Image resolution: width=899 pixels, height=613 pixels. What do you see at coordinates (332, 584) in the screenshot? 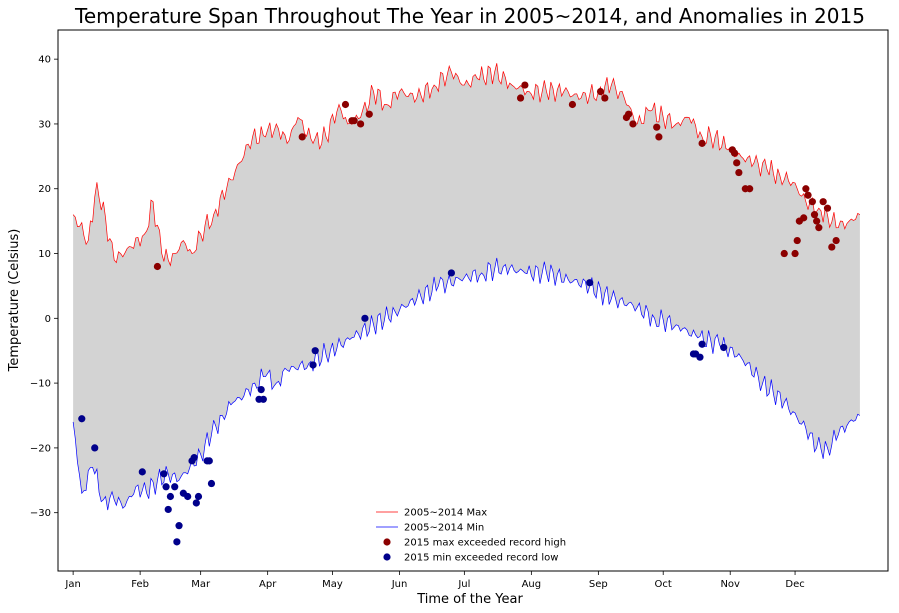
I see `x-tick-label: May` at bounding box center [332, 584].